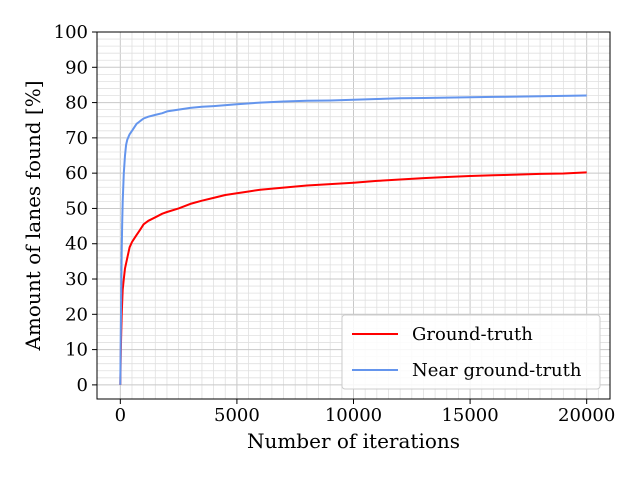  Describe the element at coordinates (76, 244) in the screenshot. I see `y-tick-label: 40` at that location.